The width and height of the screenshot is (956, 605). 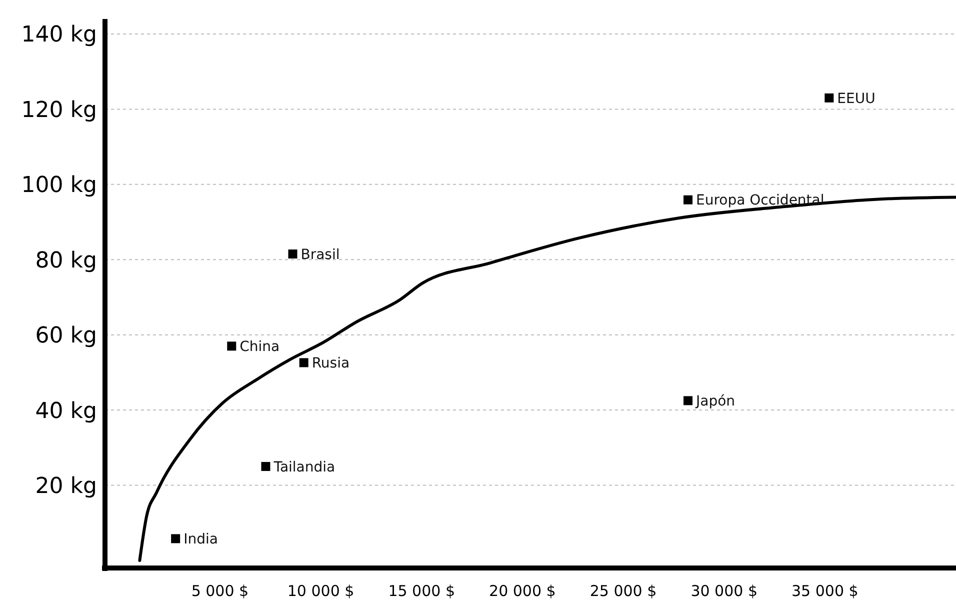 What do you see at coordinates (623, 591) in the screenshot?
I see `x-tick-label: 25 000 $` at bounding box center [623, 591].